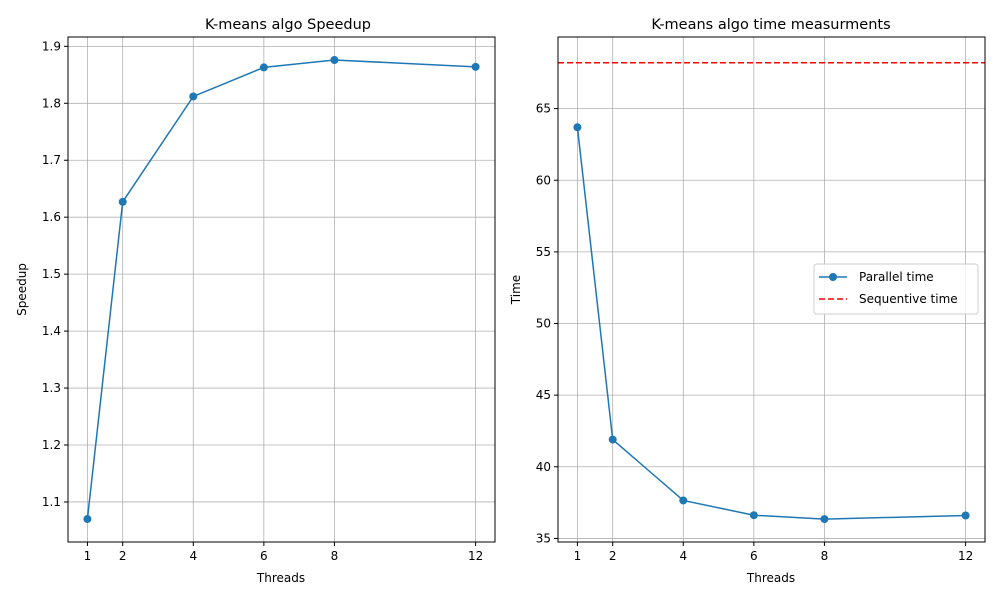 Image resolution: width=1000 pixels, height=600 pixels. Describe the element at coordinates (51, 274) in the screenshot. I see `y-tick-label: 1.5` at that location.